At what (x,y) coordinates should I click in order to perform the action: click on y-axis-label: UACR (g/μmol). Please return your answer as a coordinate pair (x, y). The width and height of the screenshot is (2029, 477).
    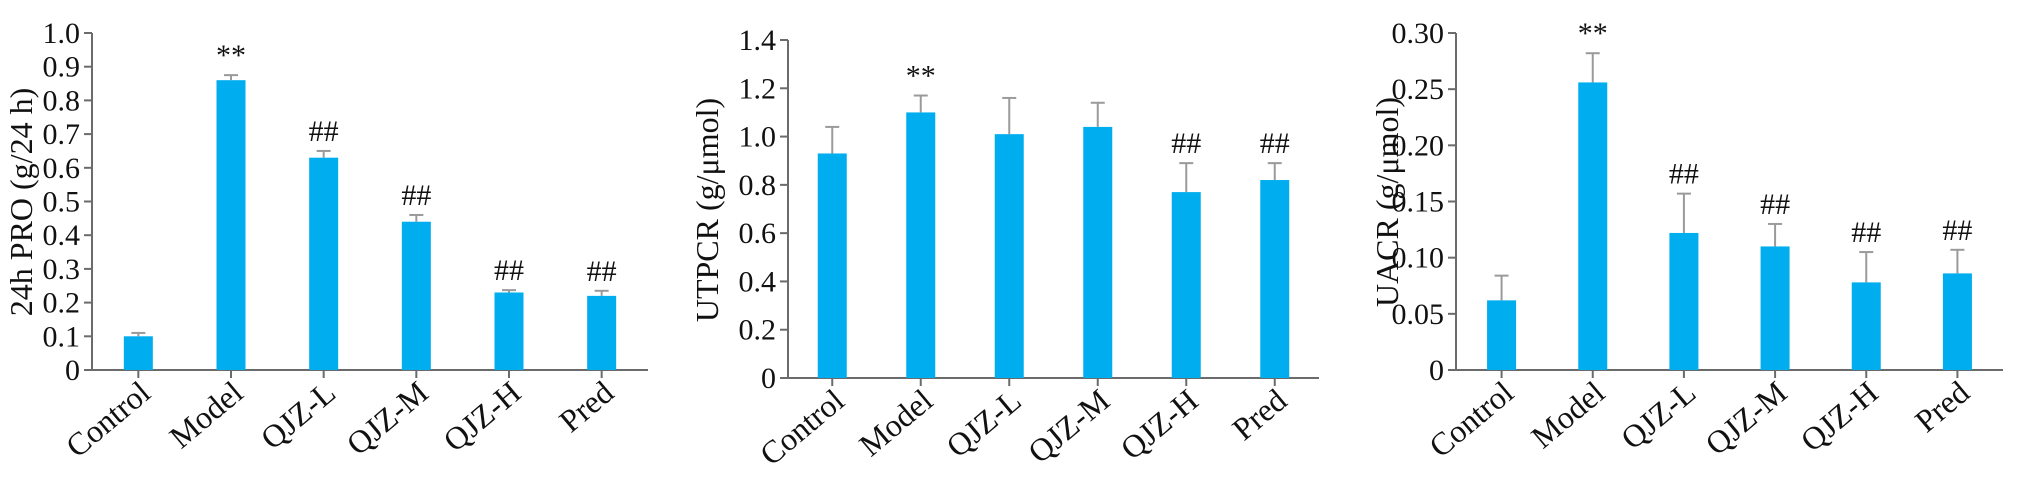
    Looking at the image, I should click on (1387, 202).